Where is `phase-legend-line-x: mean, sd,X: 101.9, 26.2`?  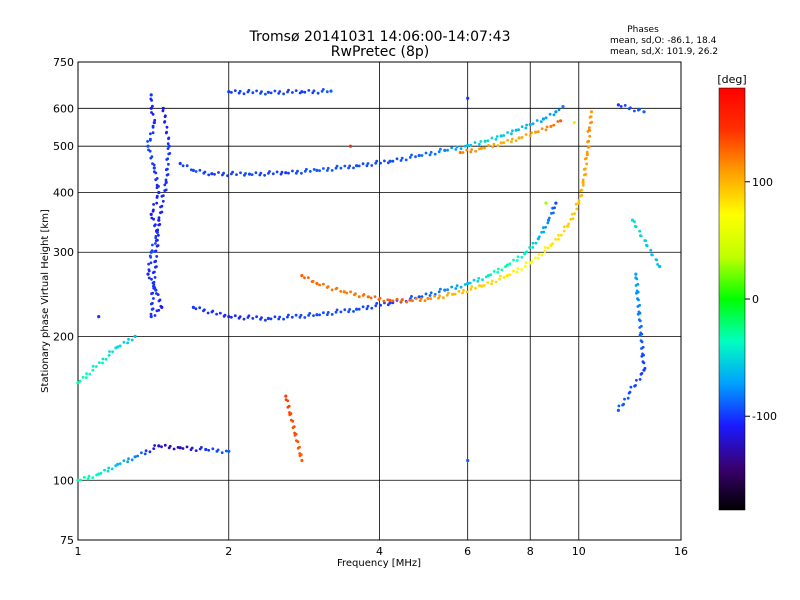
phase-legend-line-x: mean, sd,X: 101.9, 26.2 is located at coordinates (664, 52).